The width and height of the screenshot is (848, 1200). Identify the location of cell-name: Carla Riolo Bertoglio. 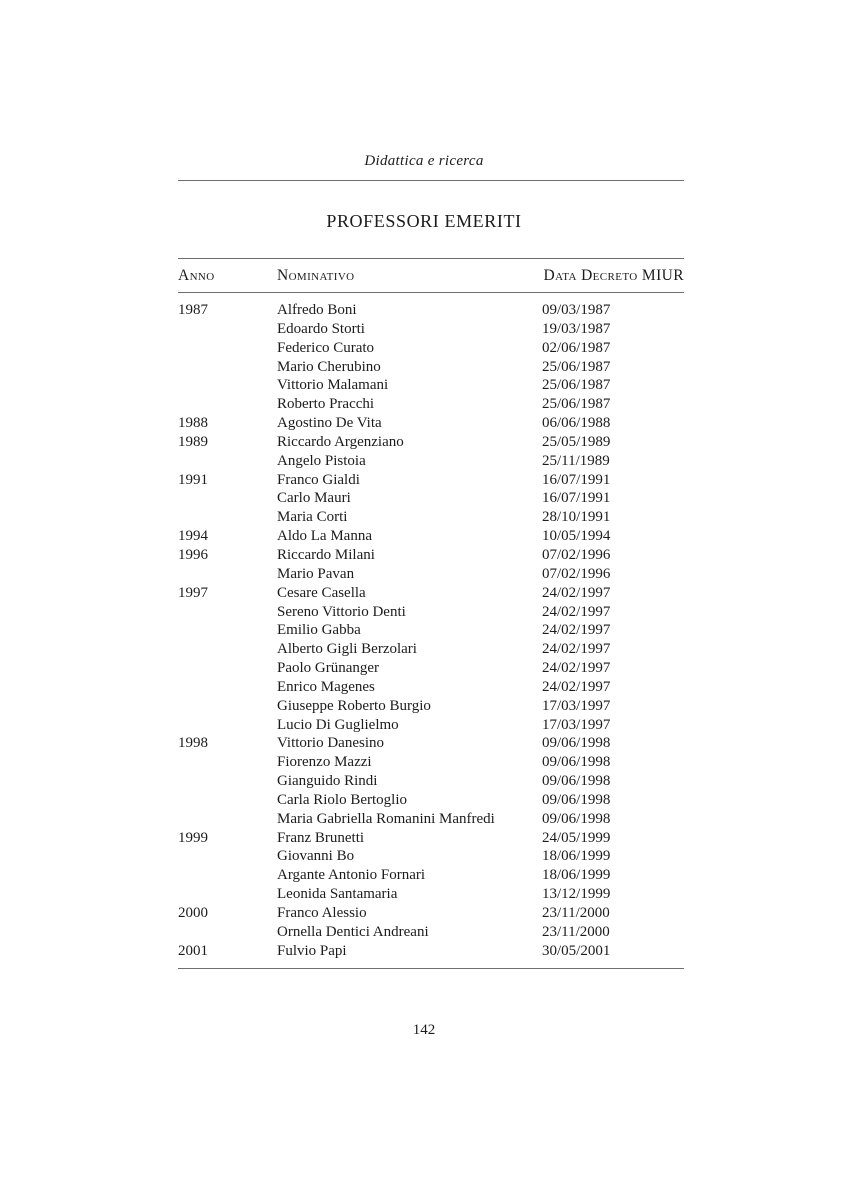
(342, 799).